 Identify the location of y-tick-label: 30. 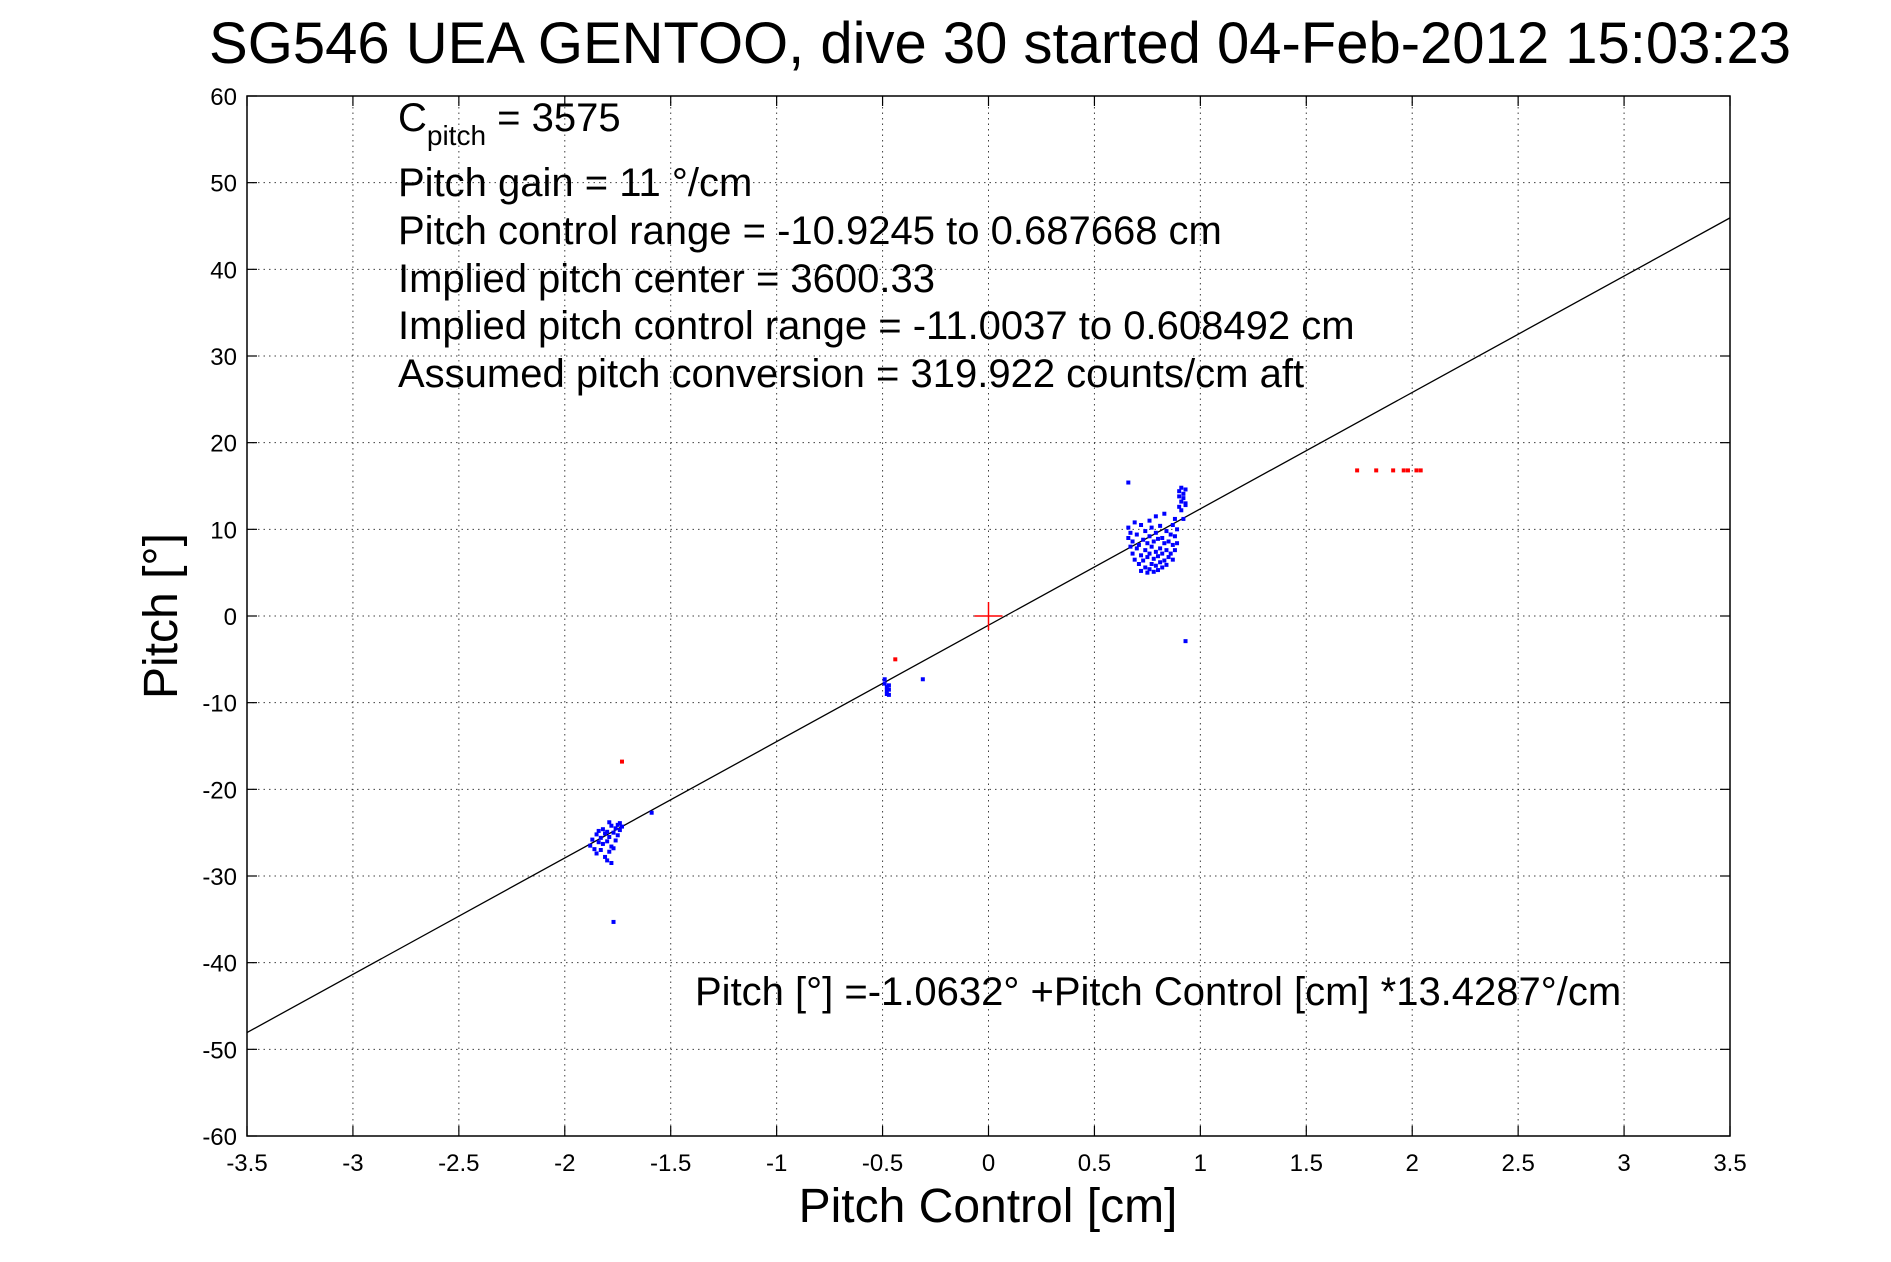
(223, 357).